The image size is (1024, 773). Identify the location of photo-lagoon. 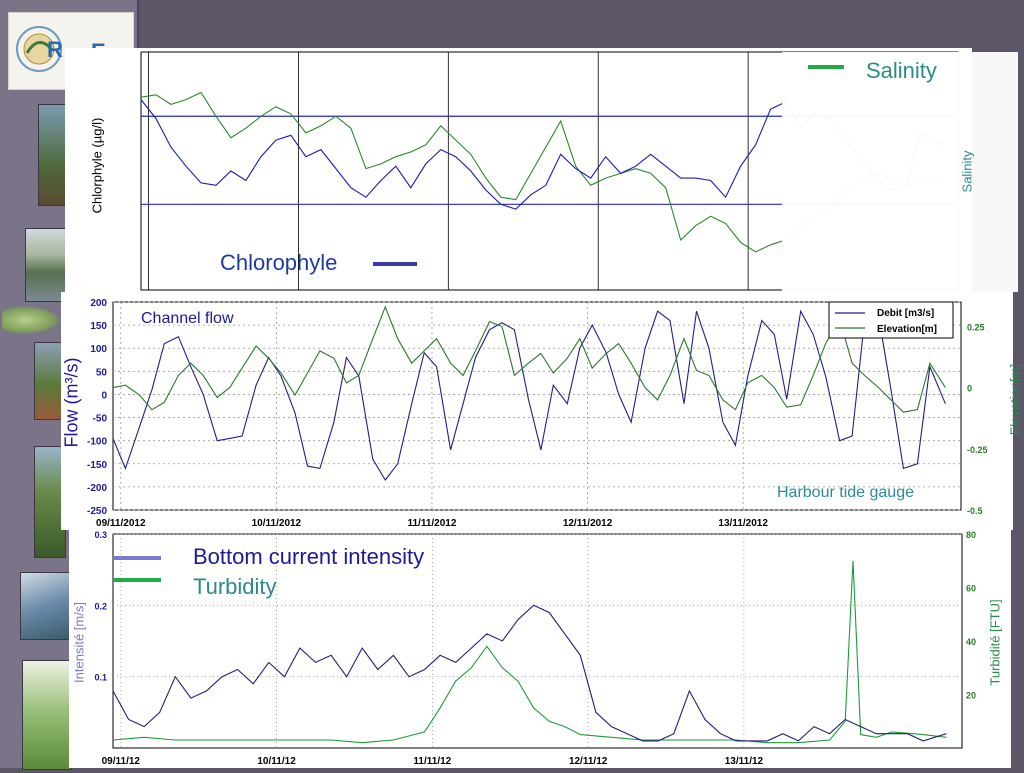
(46, 606).